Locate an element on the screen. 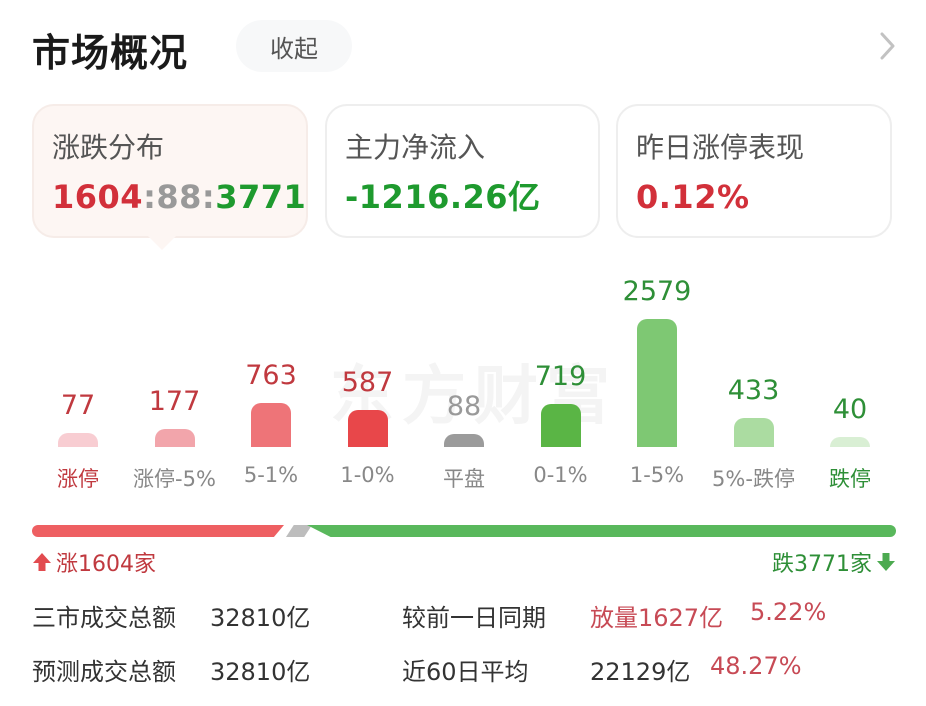 The width and height of the screenshot is (926, 706). prev-day-pct: 5.22% is located at coordinates (788, 612).